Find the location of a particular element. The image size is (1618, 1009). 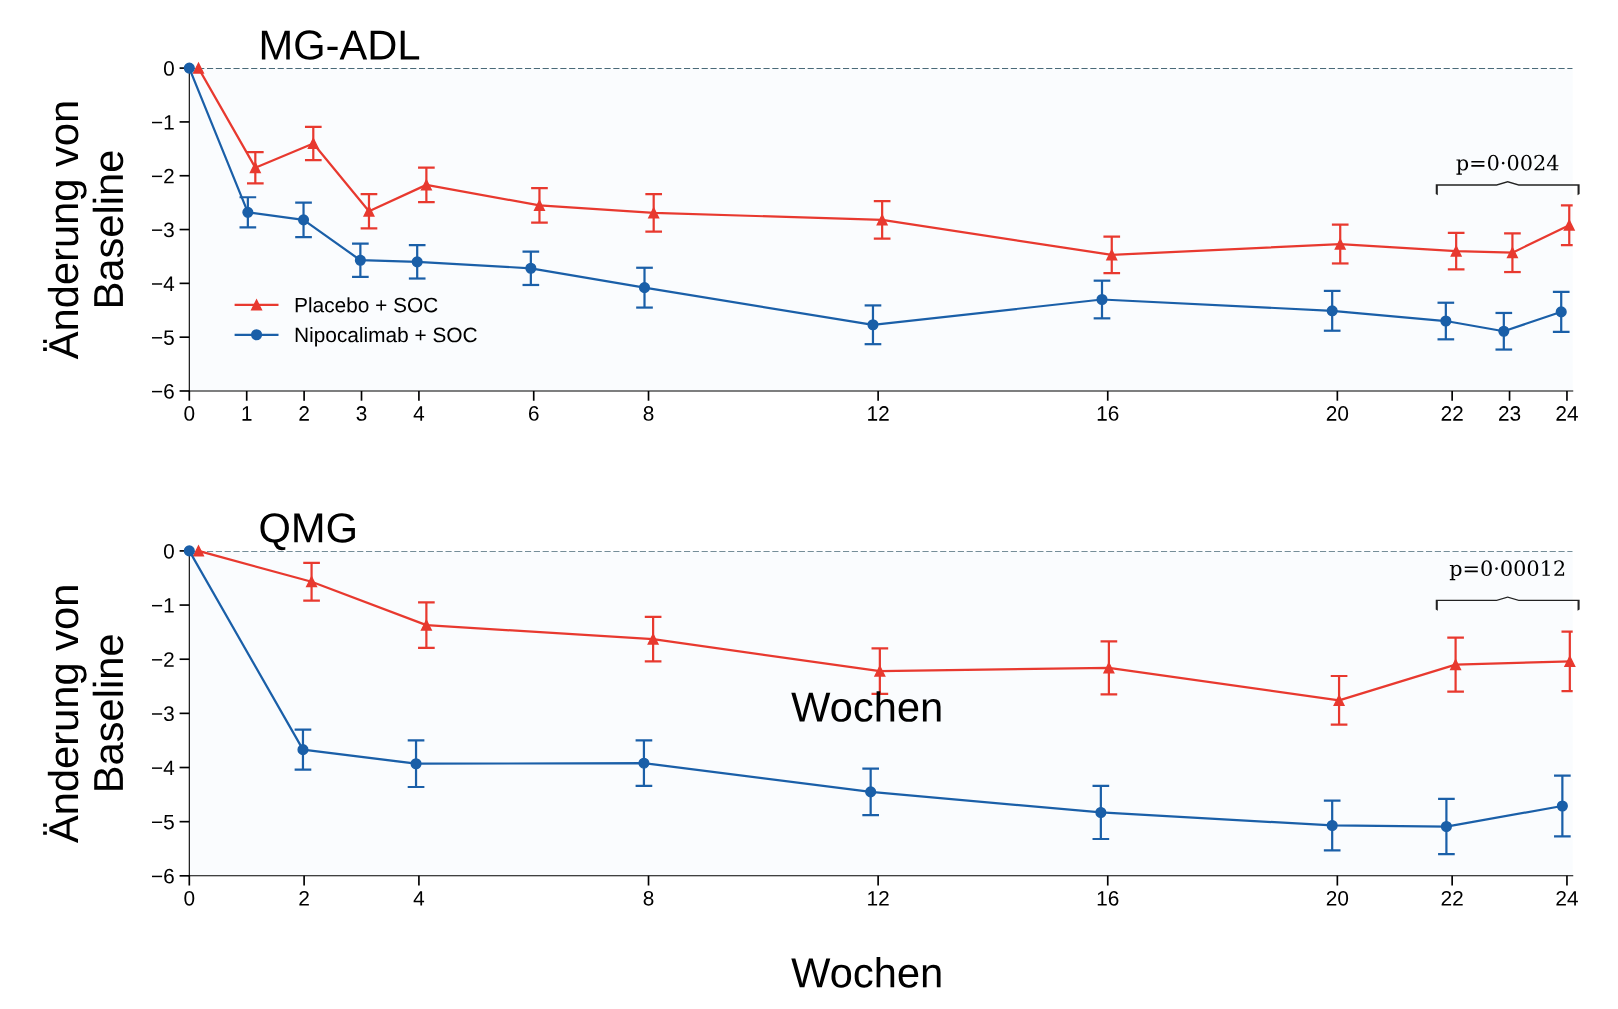

x-tick-label: 1 is located at coordinates (247, 413).